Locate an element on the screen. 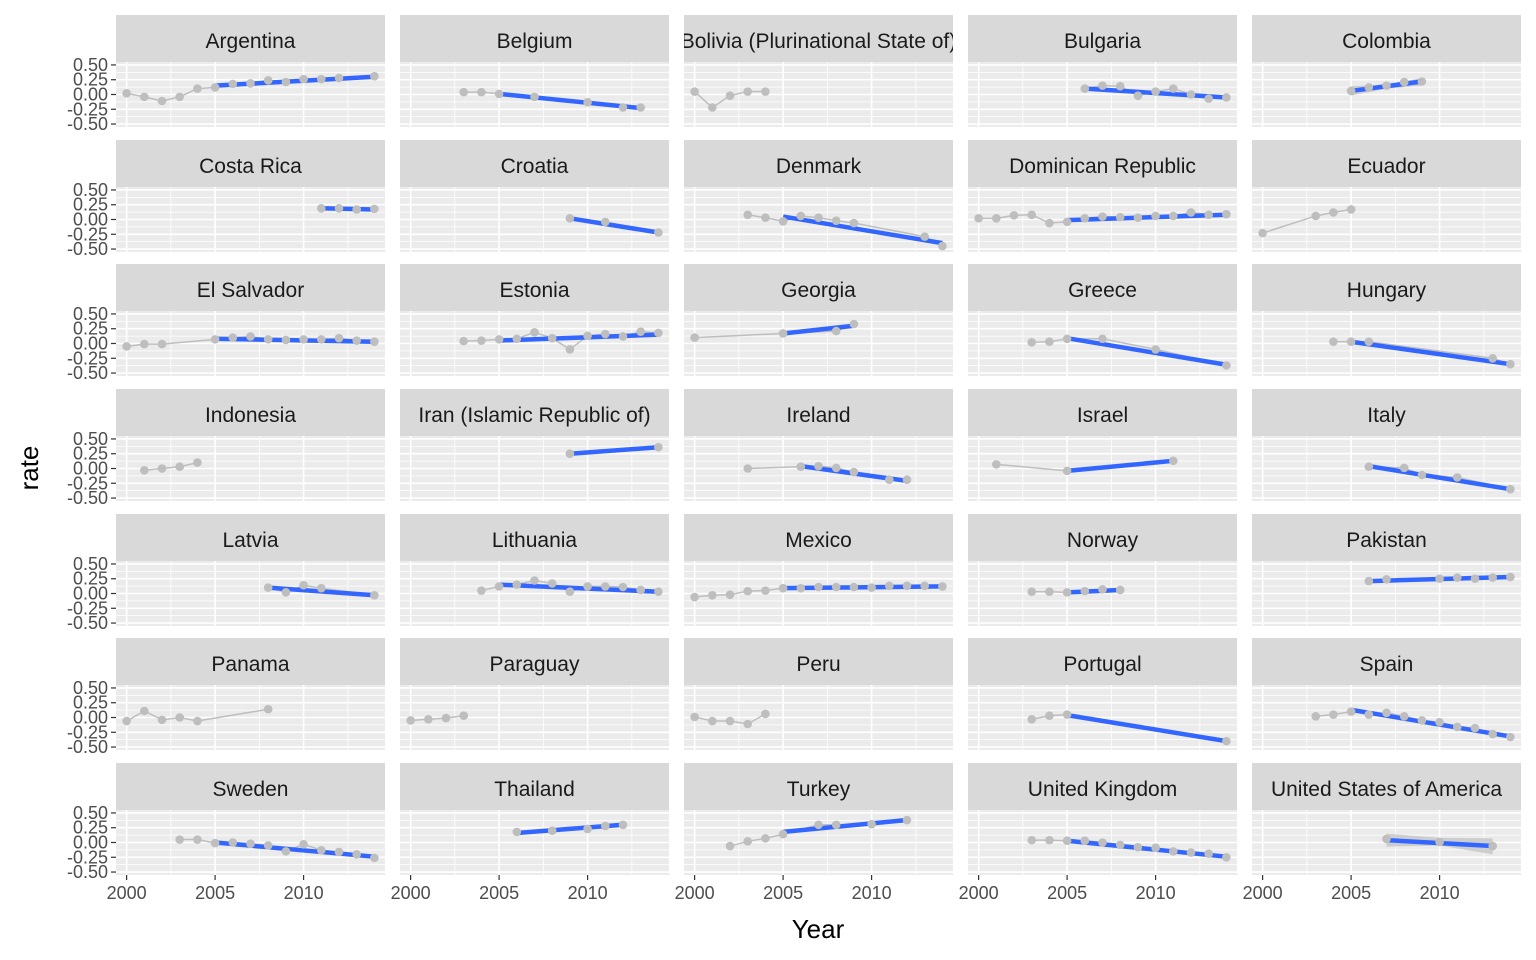 This screenshot has height=960, width=1536. facet-title: Greece is located at coordinates (1102, 290).